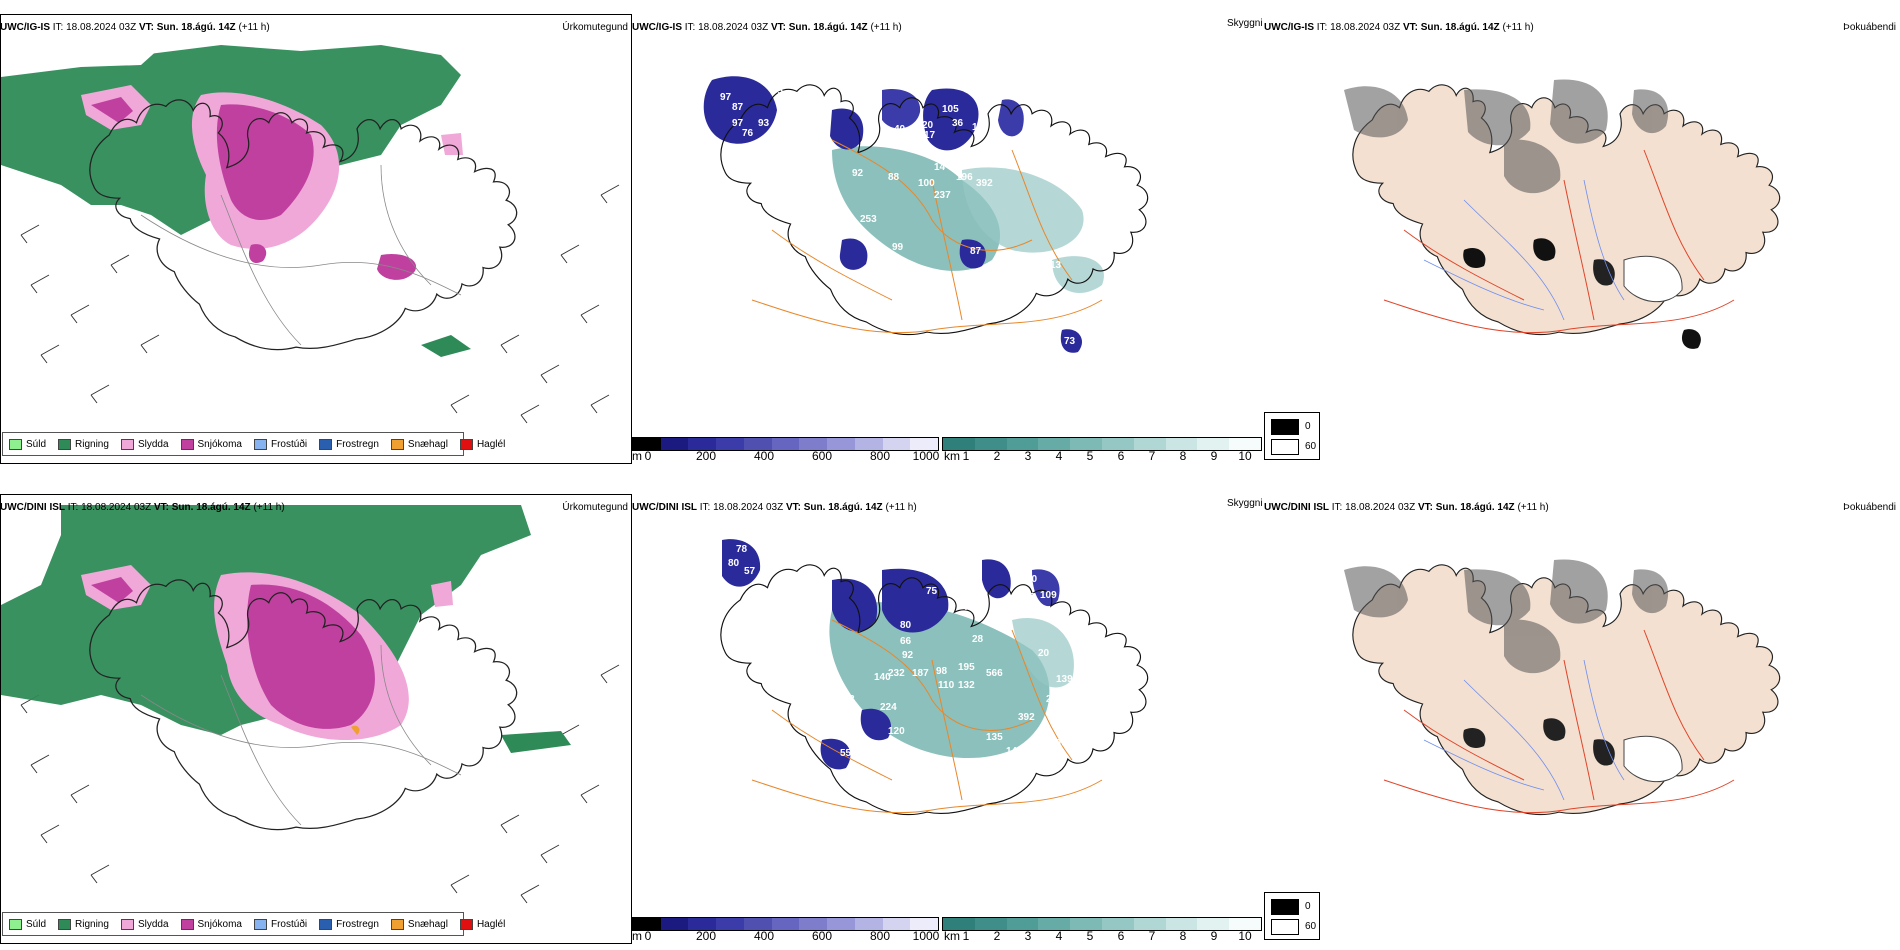 The height and width of the screenshot is (950, 1900). What do you see at coordinates (878, 267) in the screenshot?
I see `ceiling-label: 74` at bounding box center [878, 267].